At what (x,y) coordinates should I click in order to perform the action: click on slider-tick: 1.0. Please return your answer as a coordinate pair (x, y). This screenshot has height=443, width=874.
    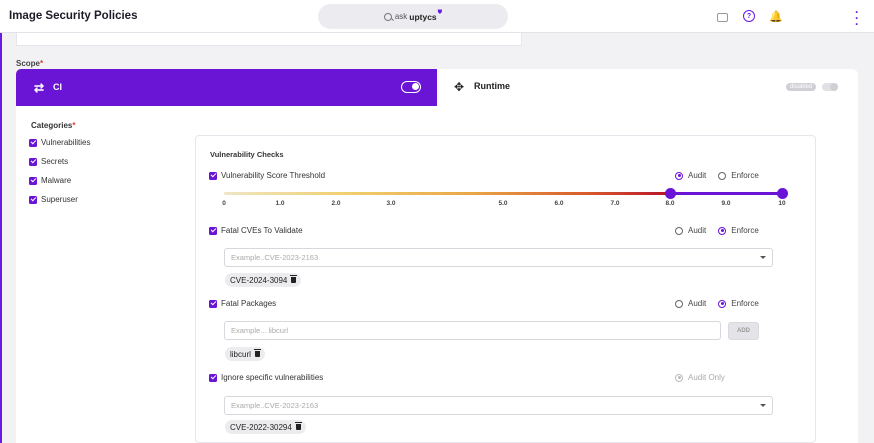
    Looking at the image, I should click on (280, 203).